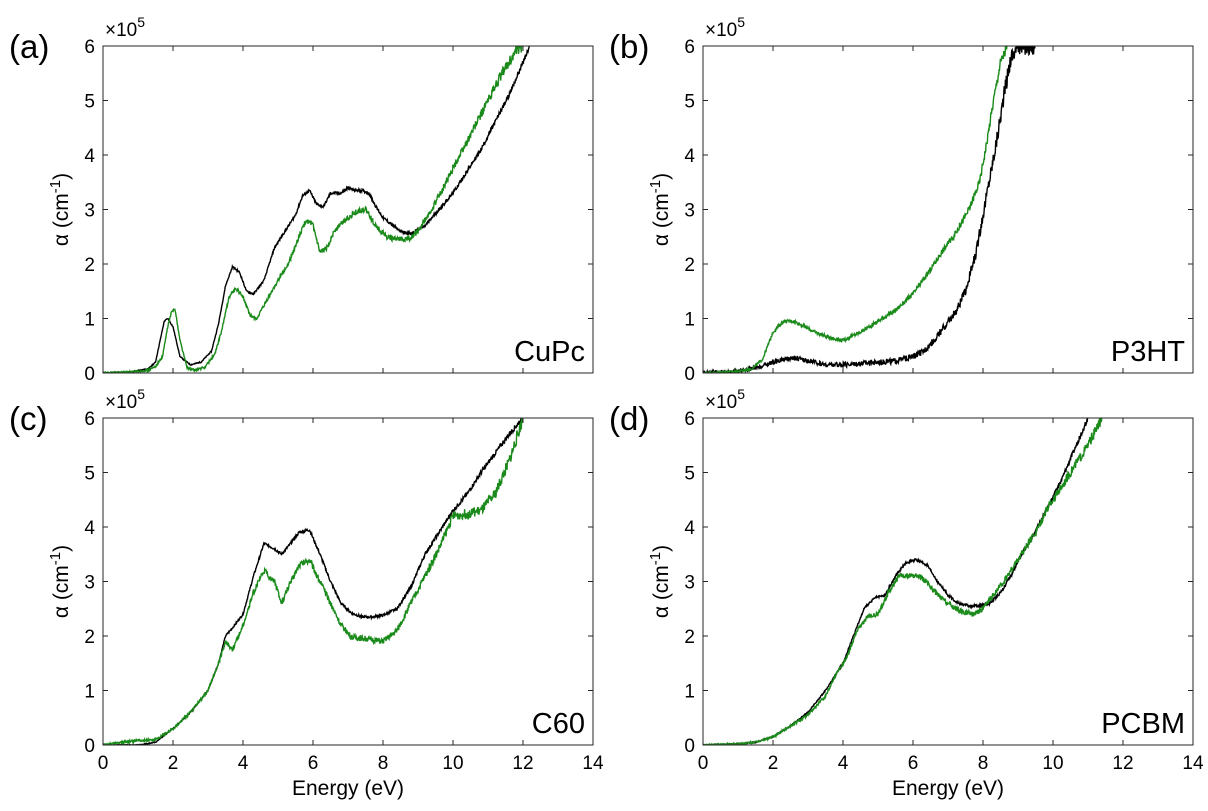 This screenshot has height=811, width=1208. I want to click on sample-label: P3HT, so click(1148, 352).